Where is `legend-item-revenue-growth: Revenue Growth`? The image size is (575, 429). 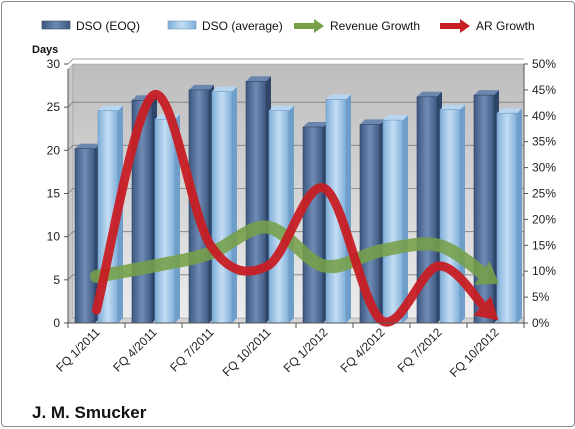 legend-item-revenue-growth: Revenue Growth is located at coordinates (357, 26).